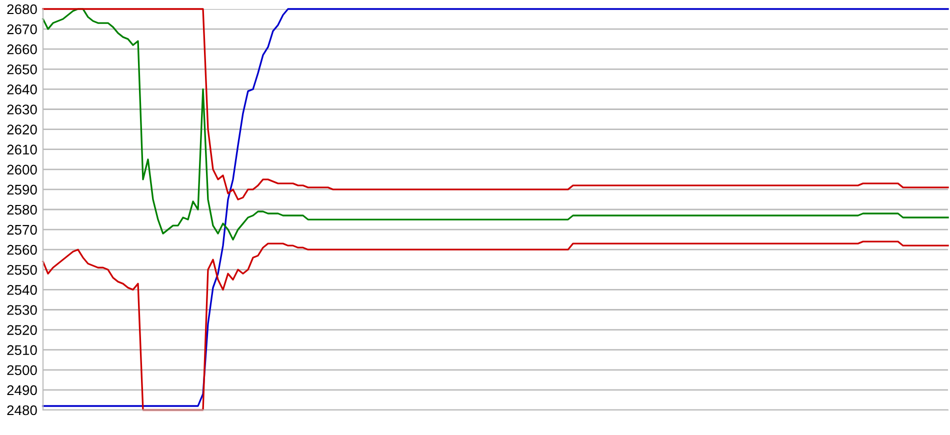 Image resolution: width=950 pixels, height=435 pixels. I want to click on y-tick-label: 2600, so click(22, 169).